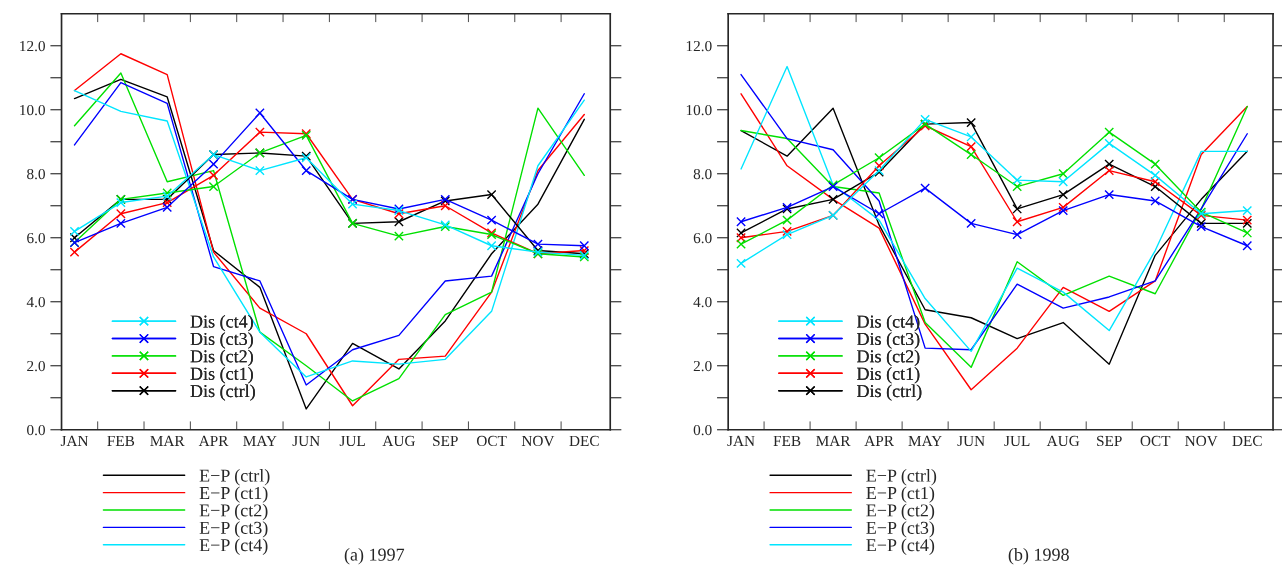 Image resolution: width=1282 pixels, height=573 pixels. What do you see at coordinates (221, 323) in the screenshot?
I see `legend-label: Dis (ct4)` at bounding box center [221, 323].